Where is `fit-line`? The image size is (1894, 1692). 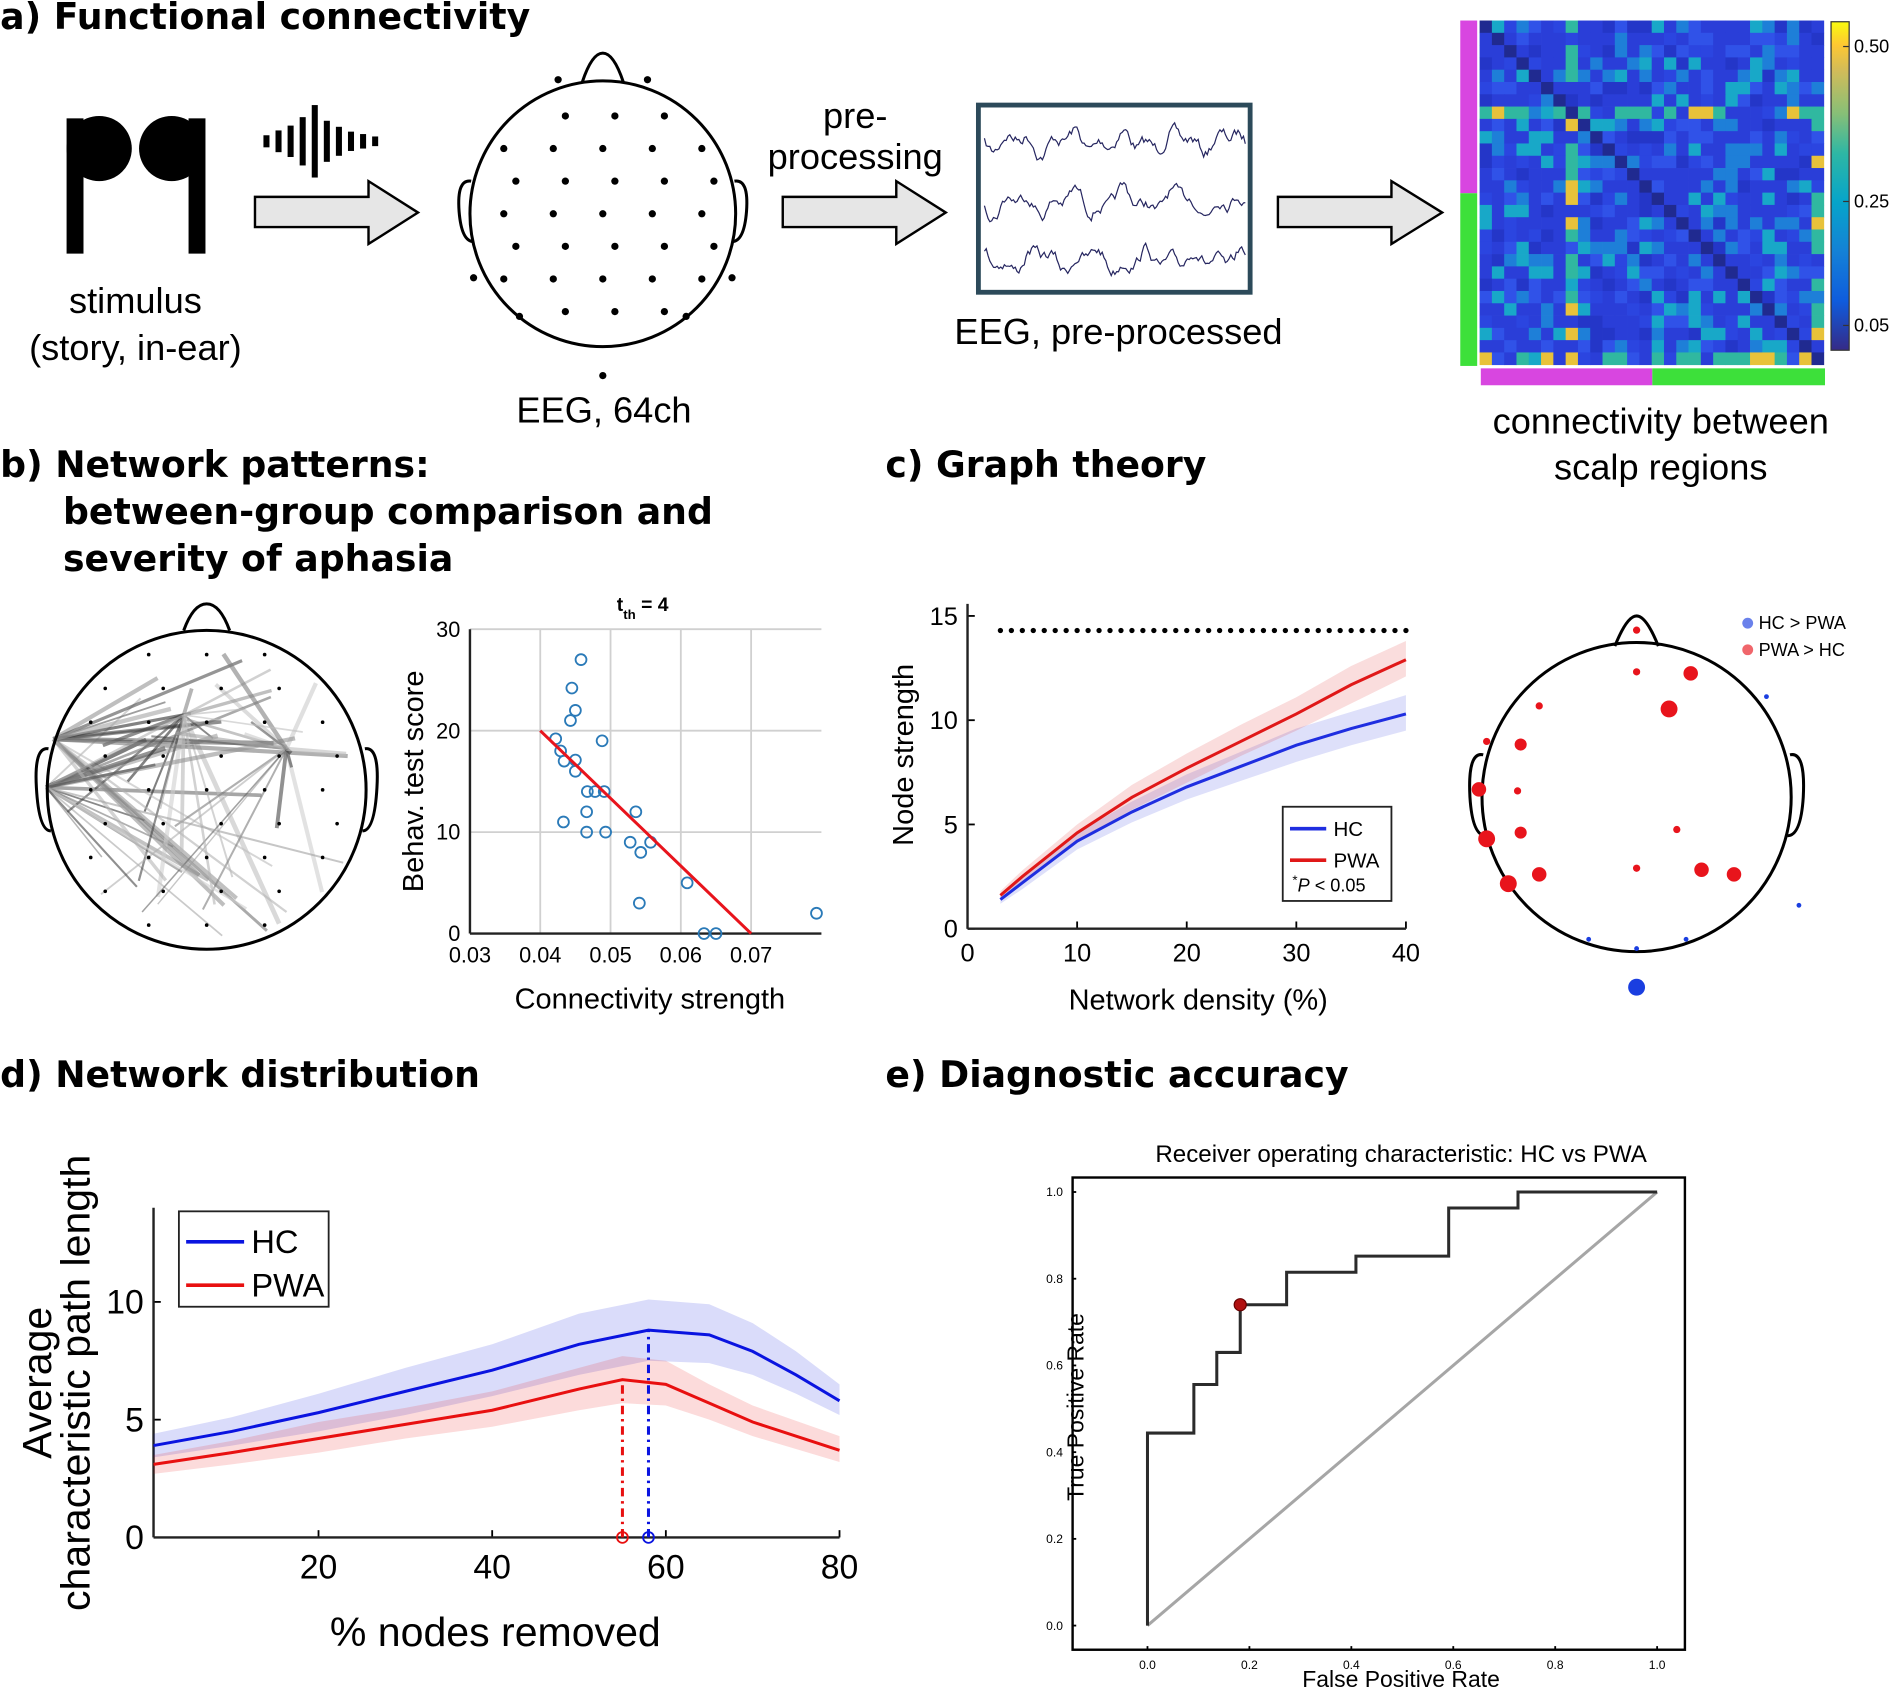 fit-line is located at coordinates (646, 832).